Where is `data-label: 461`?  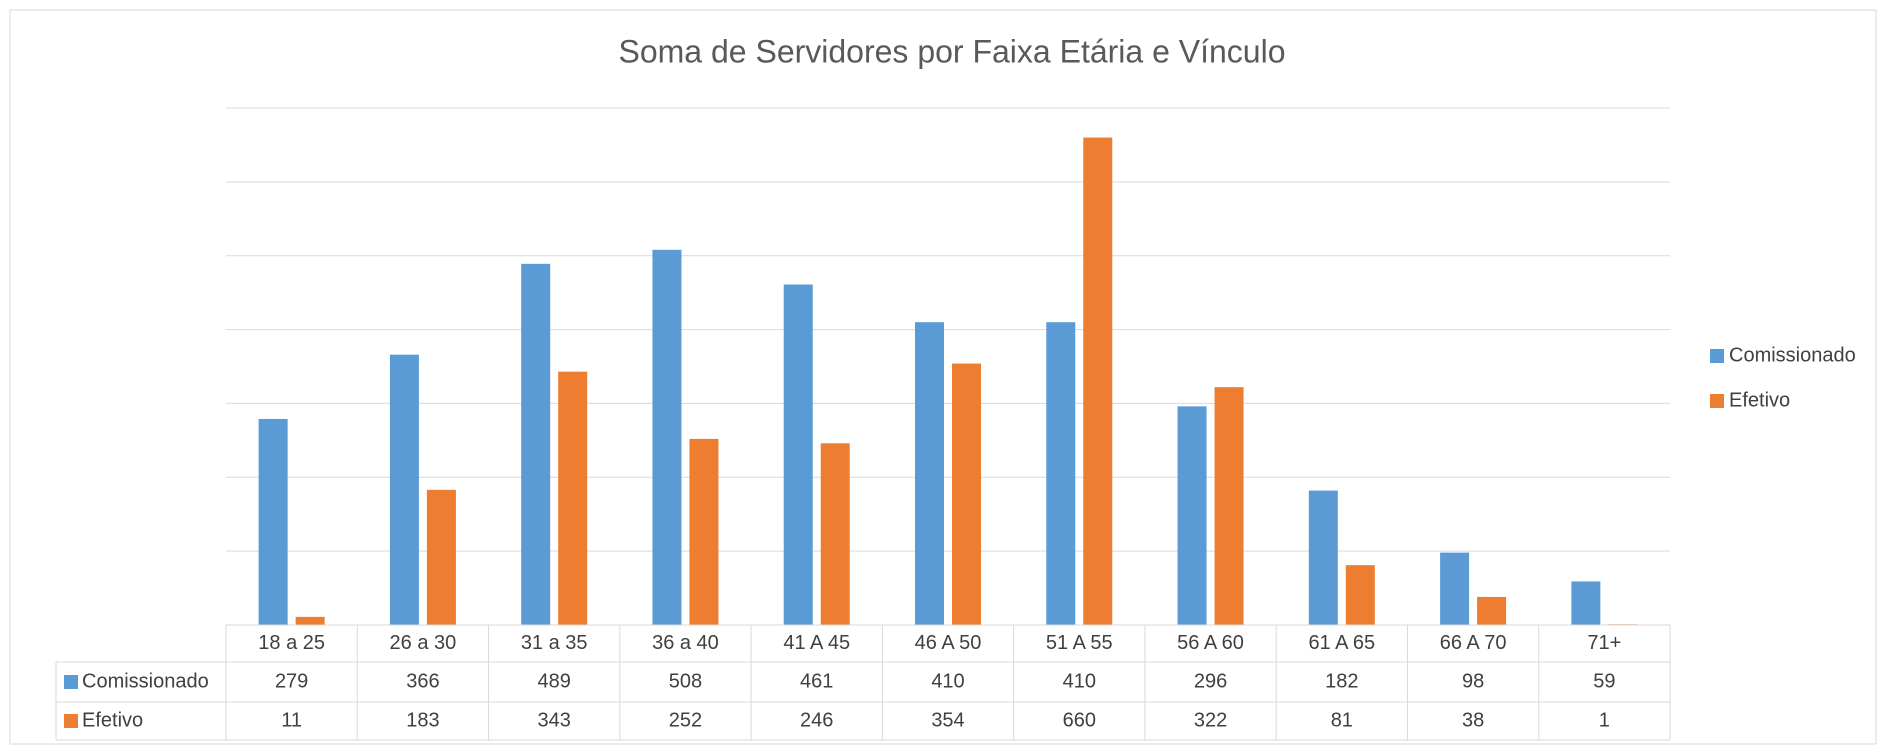 data-label: 461 is located at coordinates (816, 681).